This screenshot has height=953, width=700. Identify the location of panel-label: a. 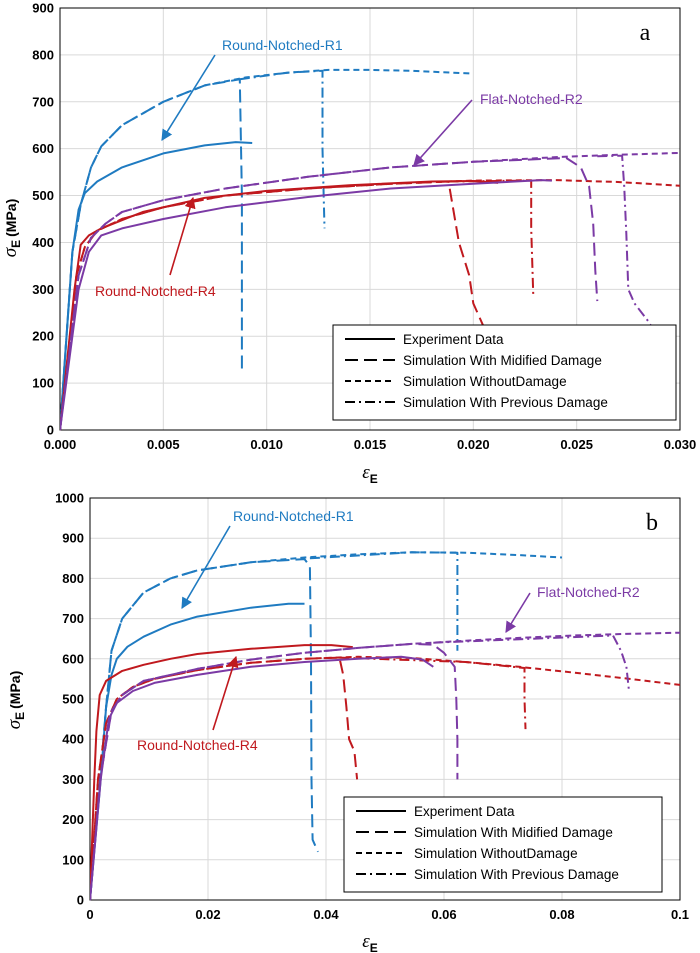
(645, 33).